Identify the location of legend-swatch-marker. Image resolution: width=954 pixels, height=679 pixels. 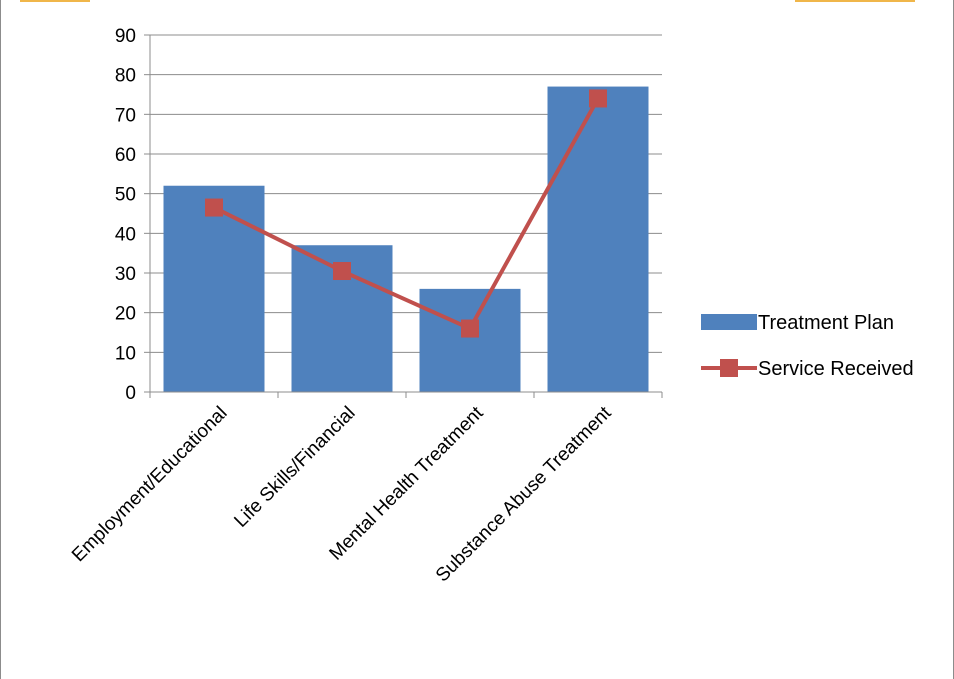
(729, 368).